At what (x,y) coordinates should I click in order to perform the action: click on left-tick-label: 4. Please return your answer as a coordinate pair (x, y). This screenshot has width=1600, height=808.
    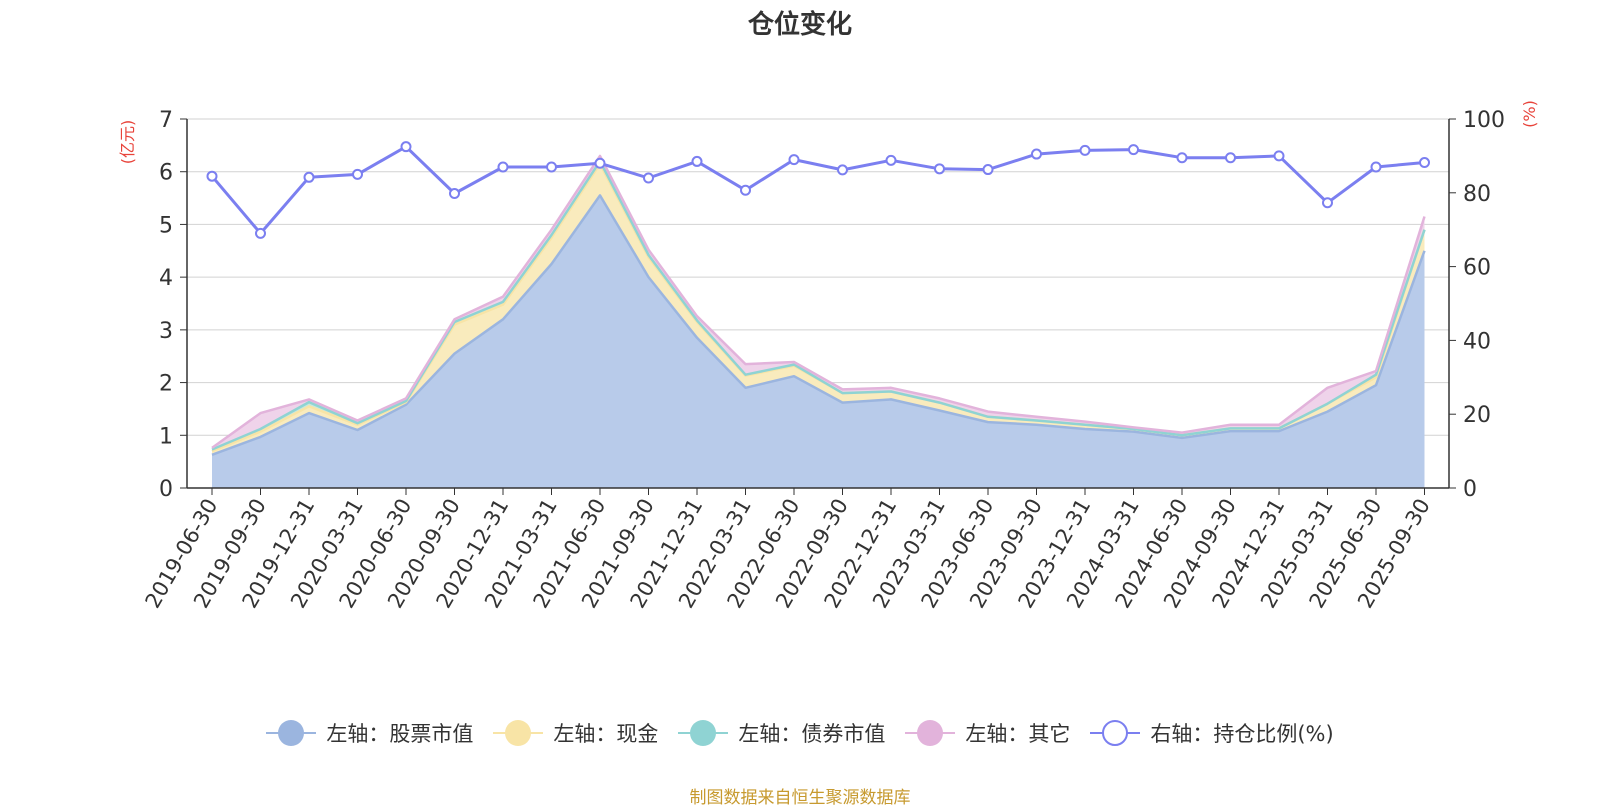
    Looking at the image, I should click on (166, 278).